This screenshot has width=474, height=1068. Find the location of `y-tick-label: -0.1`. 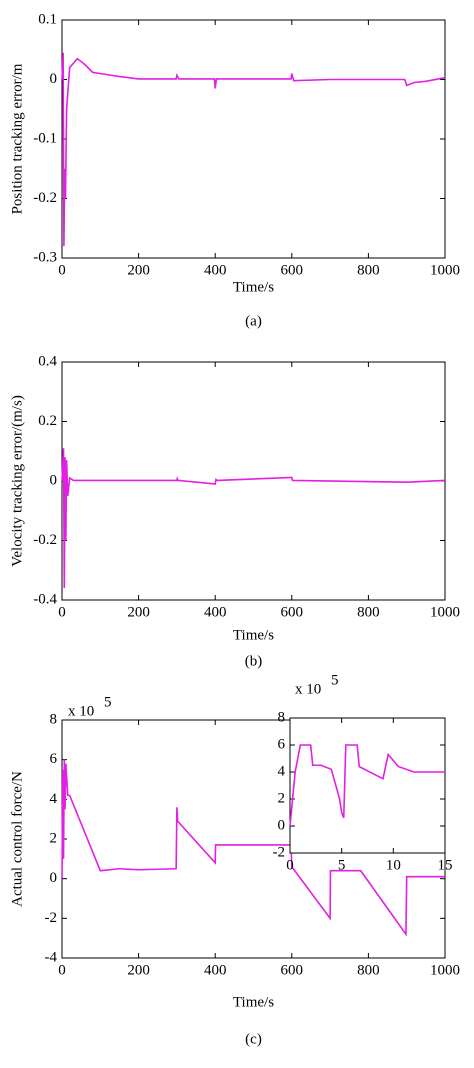

y-tick-label: -0.1 is located at coordinates (45, 138).